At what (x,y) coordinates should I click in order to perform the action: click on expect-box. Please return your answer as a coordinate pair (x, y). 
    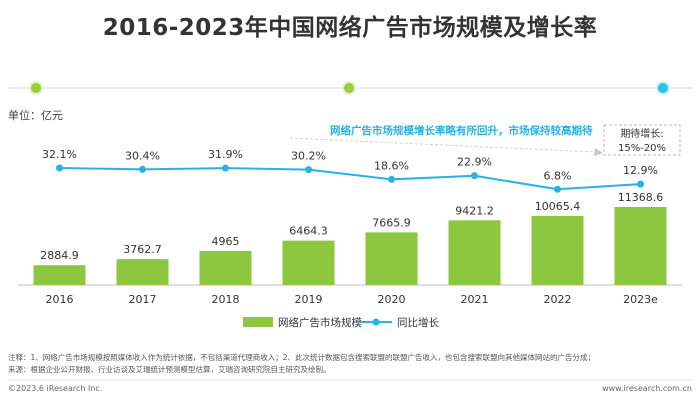
    Looking at the image, I should click on (642, 140).